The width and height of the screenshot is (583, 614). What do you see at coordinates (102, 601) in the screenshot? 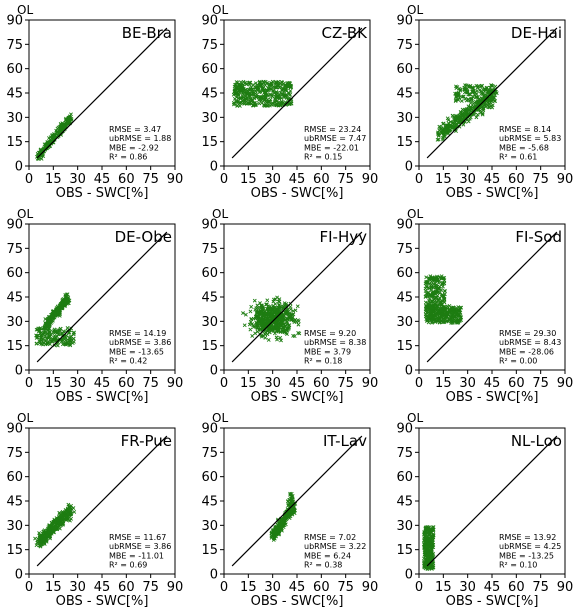
I see `x-axis-label: OBS - SWC[%]` at bounding box center [102, 601].